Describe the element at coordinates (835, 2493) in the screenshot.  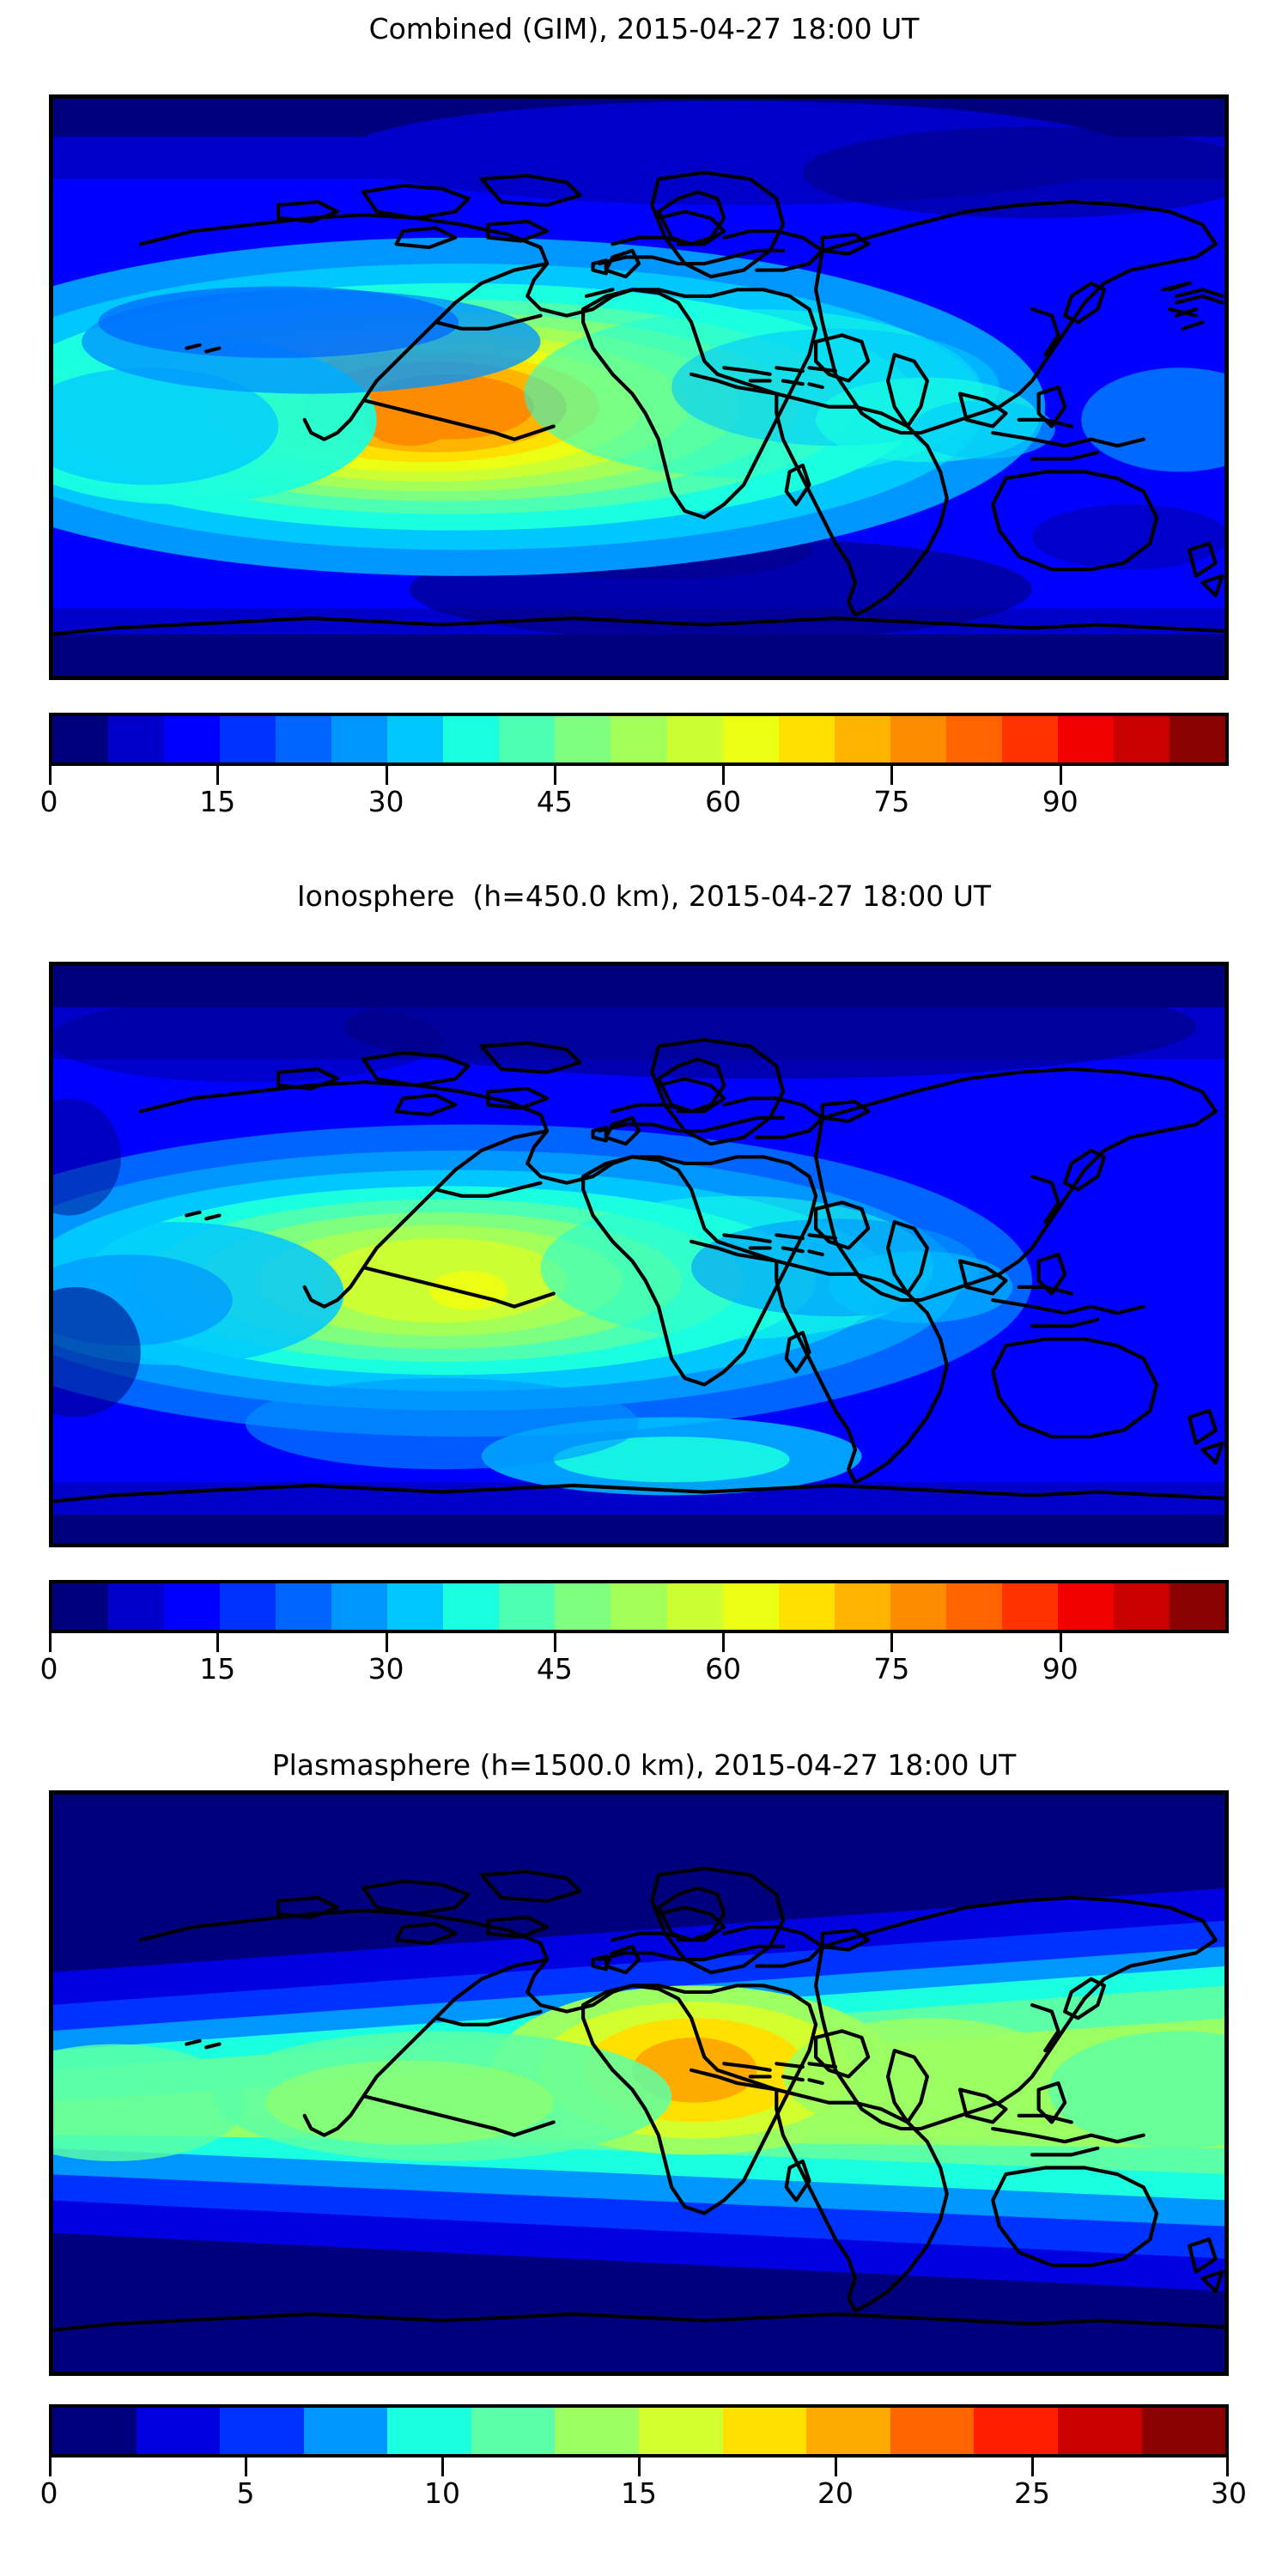
I see `colorbar-tick-label: 20` at that location.